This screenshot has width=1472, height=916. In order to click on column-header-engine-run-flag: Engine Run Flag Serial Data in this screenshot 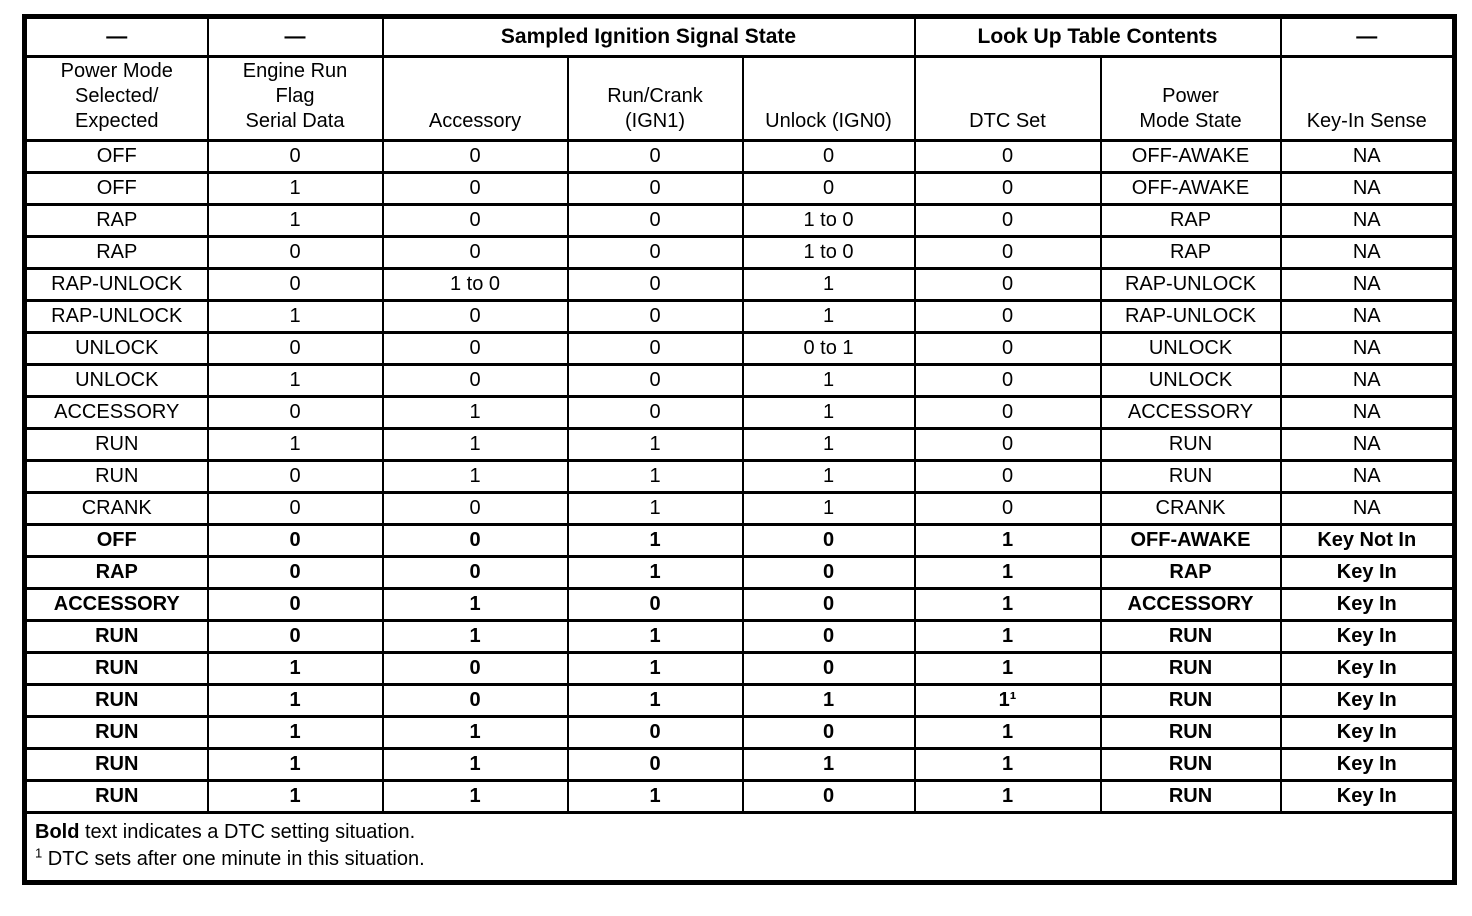, I will do `click(295, 98)`.